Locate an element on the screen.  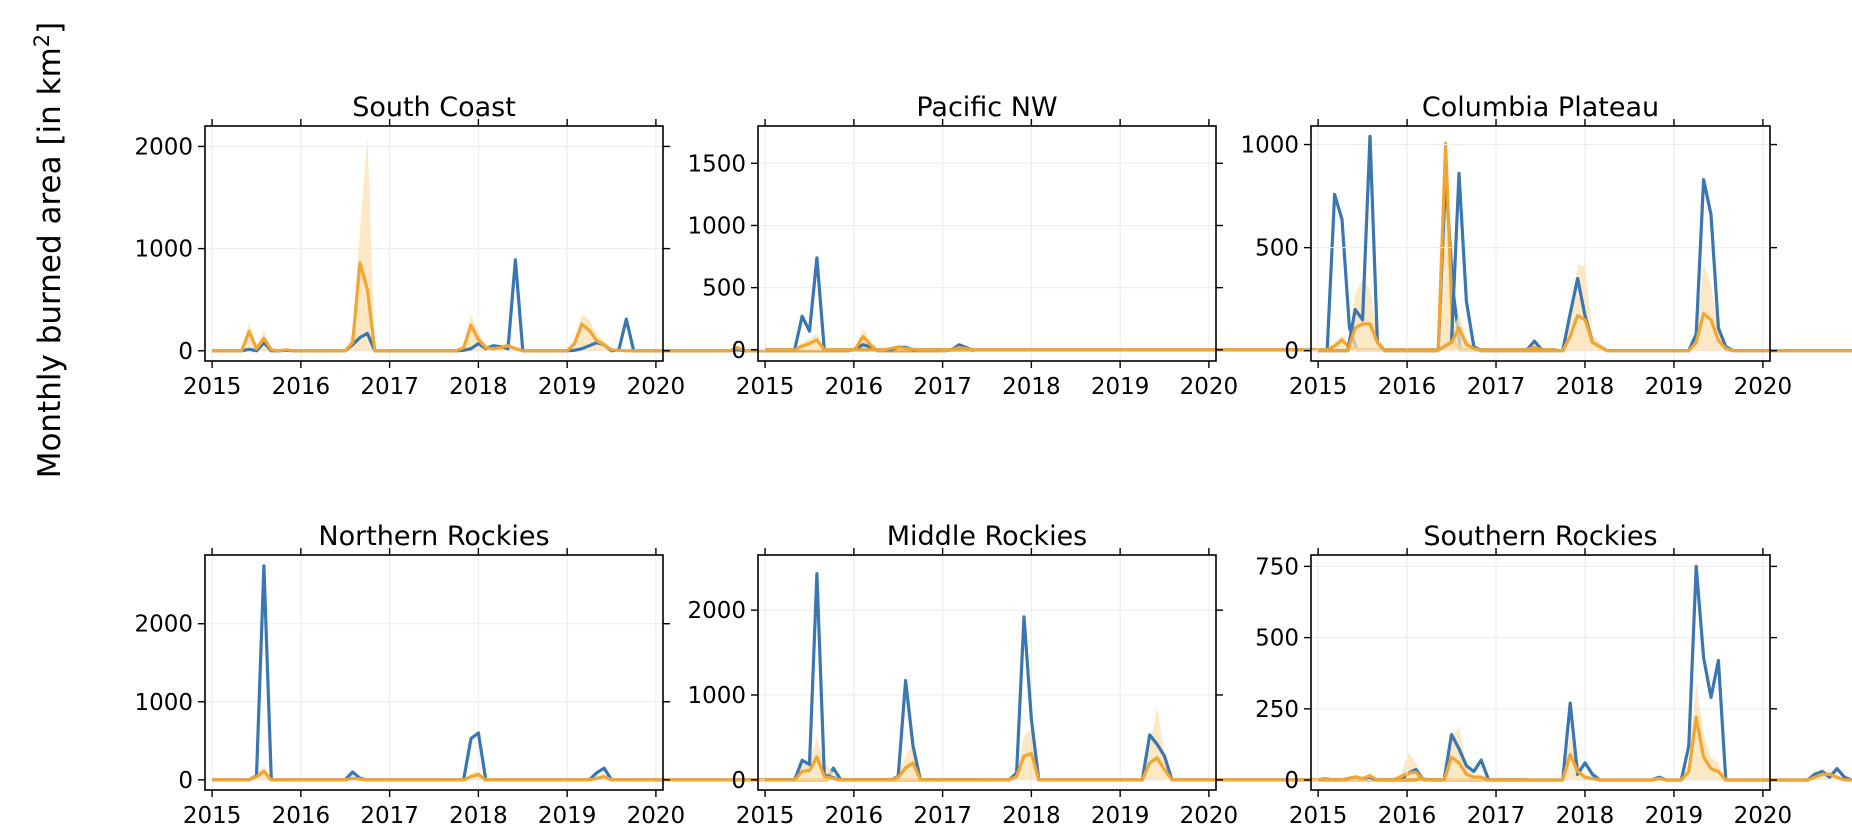
panel-title: South Coast is located at coordinates (434, 107).